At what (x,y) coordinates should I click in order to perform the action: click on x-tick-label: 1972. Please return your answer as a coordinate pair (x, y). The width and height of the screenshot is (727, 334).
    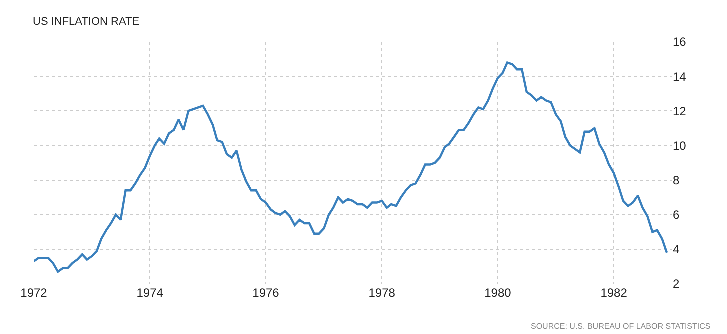
    Looking at the image, I should click on (34, 293).